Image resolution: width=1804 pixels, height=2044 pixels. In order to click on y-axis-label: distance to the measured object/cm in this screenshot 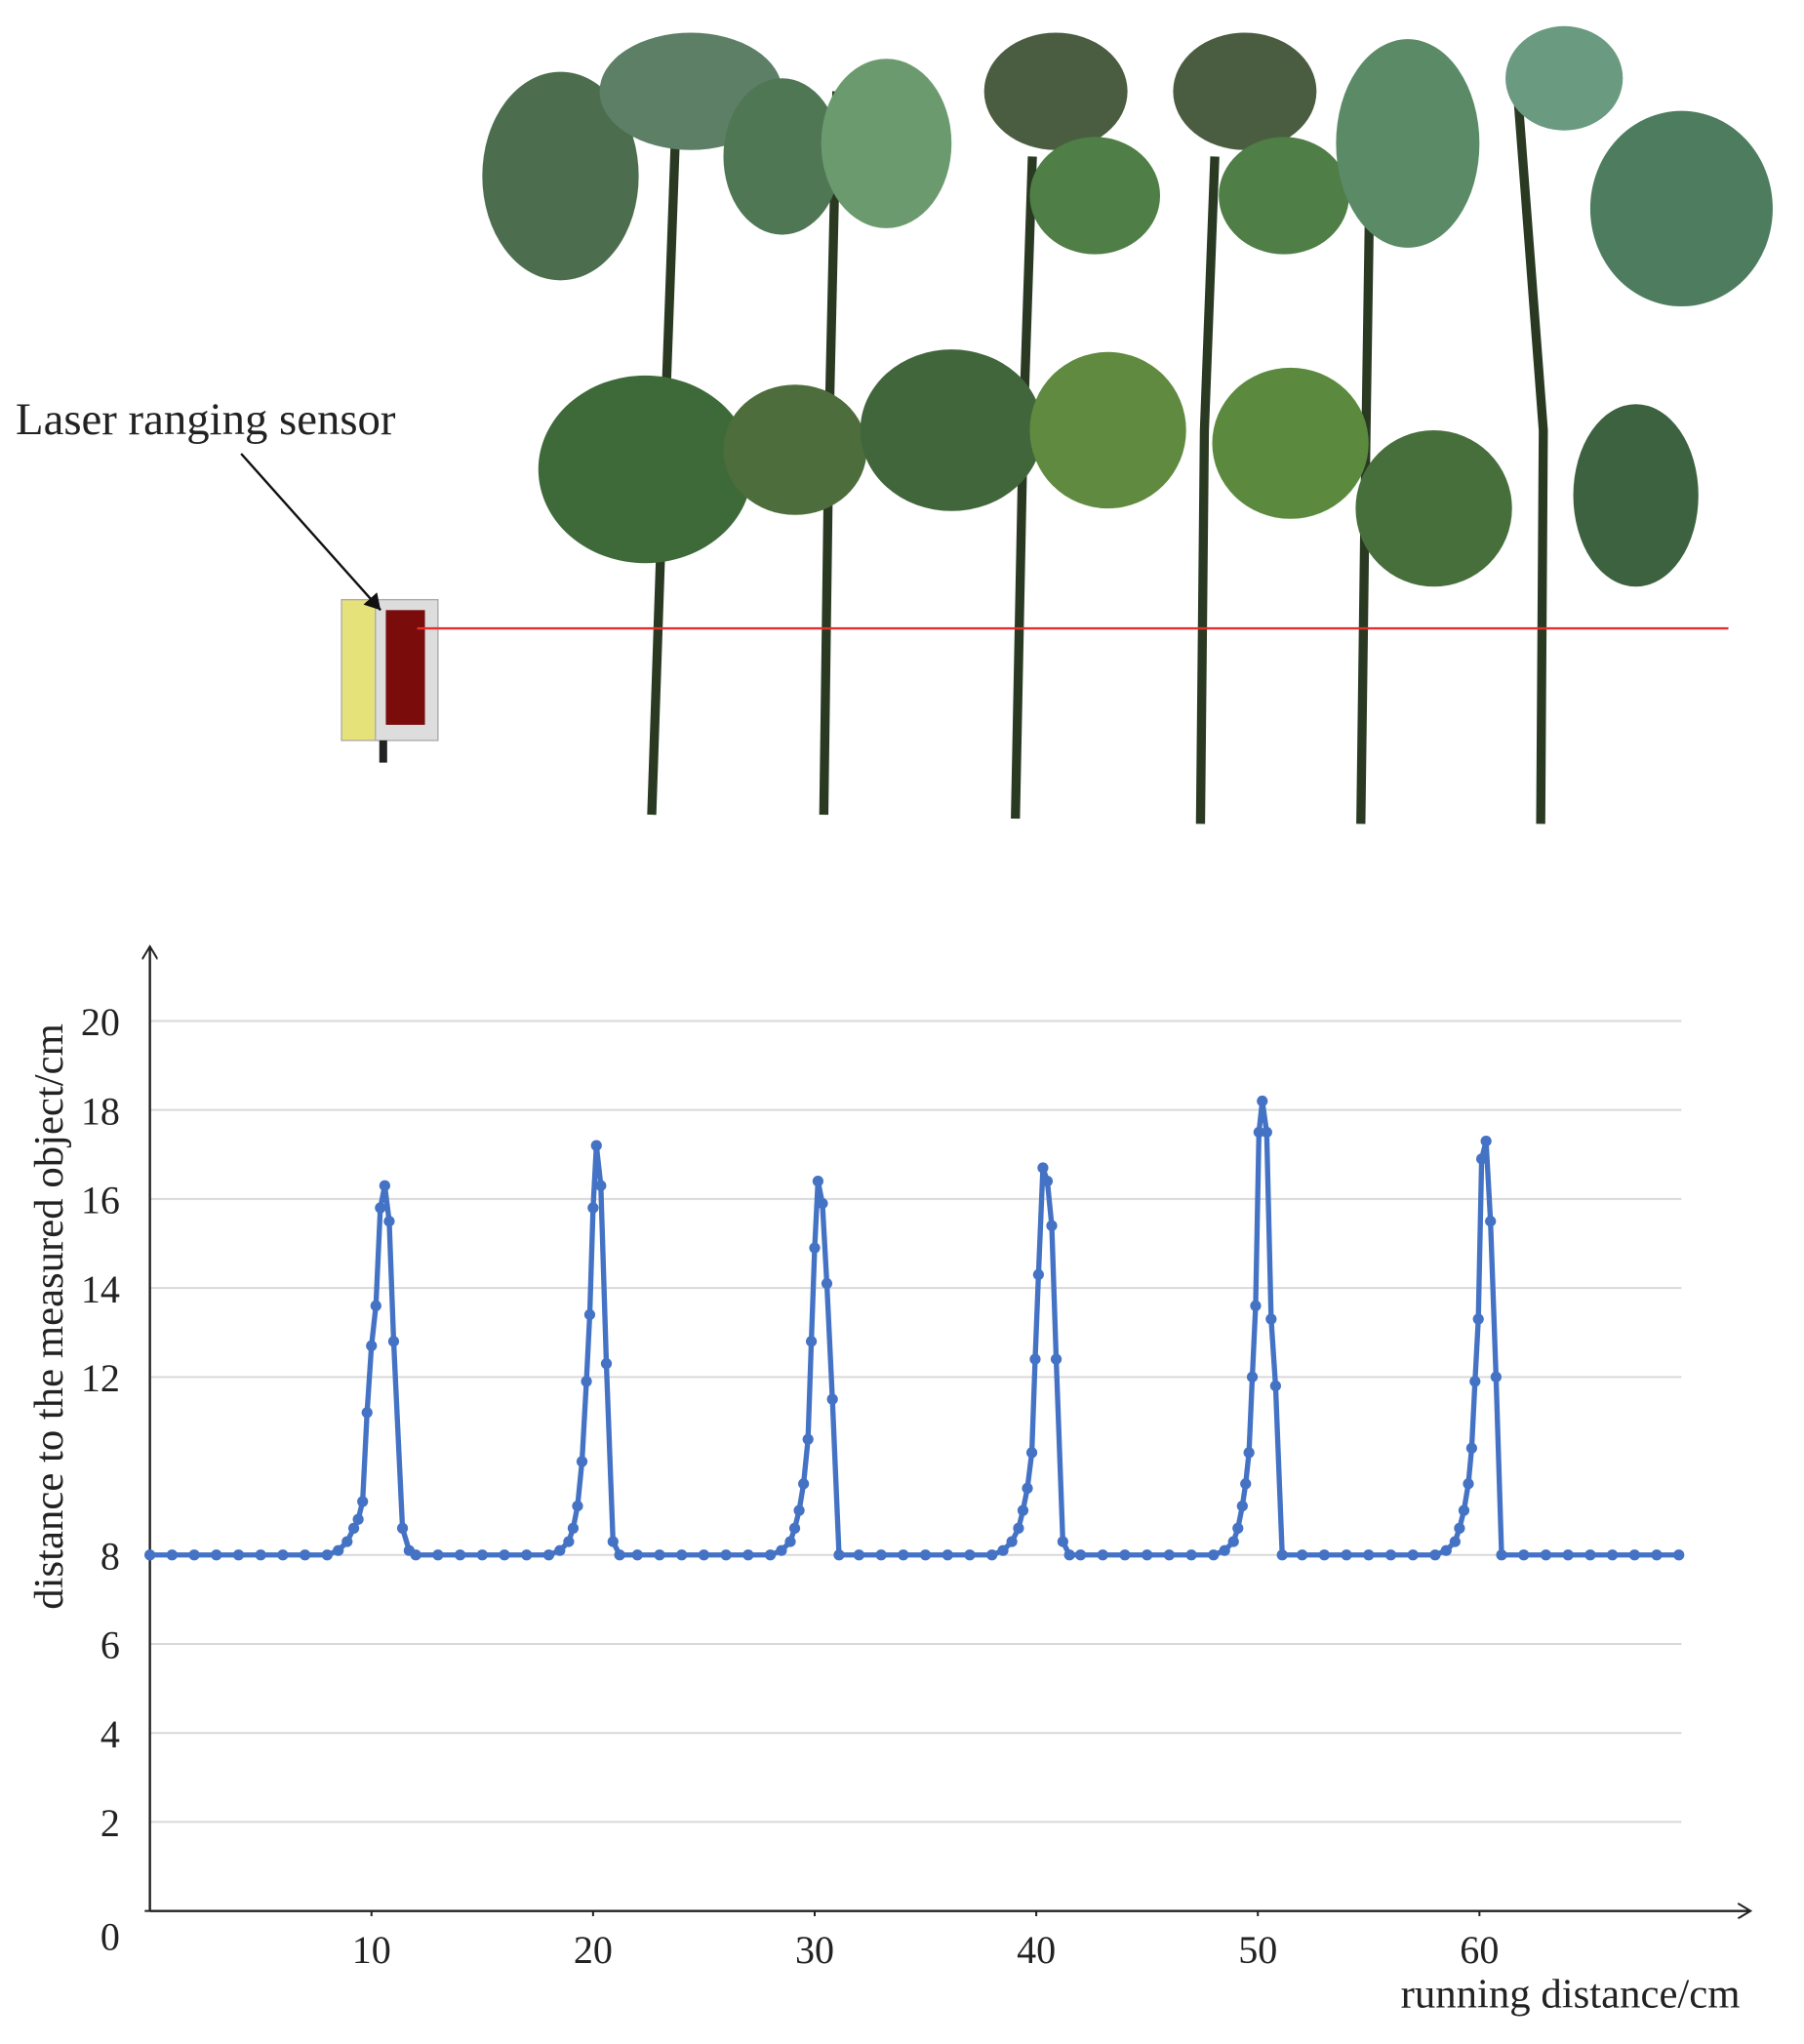, I will do `click(49, 1316)`.